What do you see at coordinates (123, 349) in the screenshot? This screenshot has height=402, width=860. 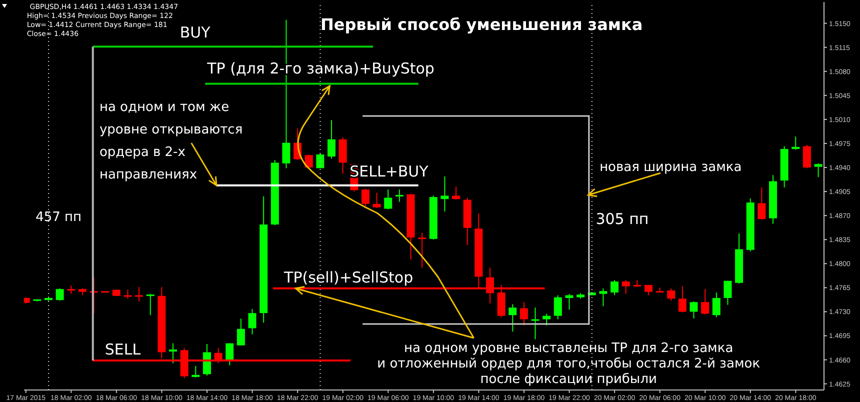 I see `series-label: SELL` at bounding box center [123, 349].